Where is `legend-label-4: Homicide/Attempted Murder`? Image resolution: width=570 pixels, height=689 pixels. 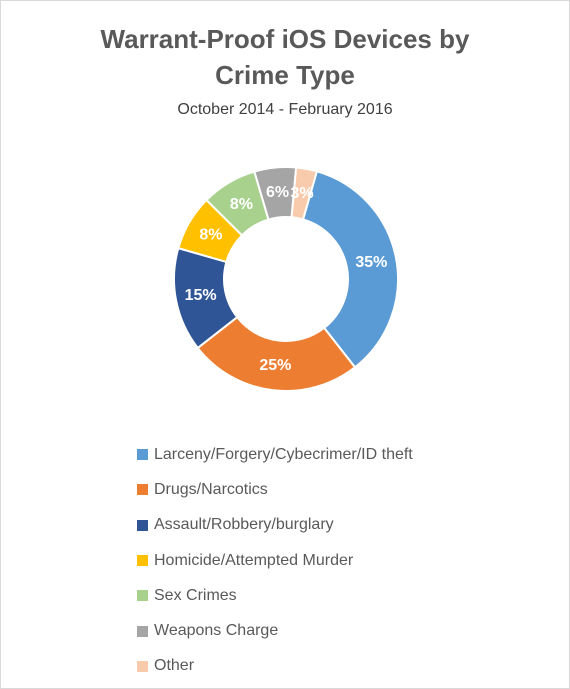
legend-label-4: Homicide/Attempted Murder is located at coordinates (254, 560).